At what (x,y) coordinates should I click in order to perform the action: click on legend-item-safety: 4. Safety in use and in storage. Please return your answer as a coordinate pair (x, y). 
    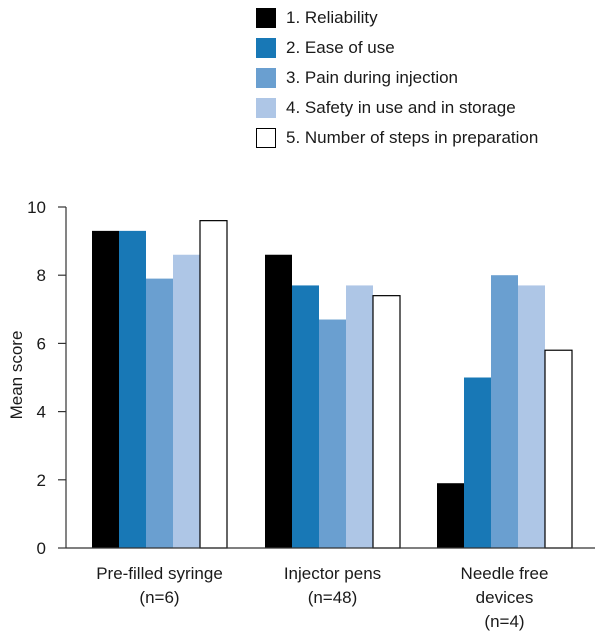
    Looking at the image, I should click on (397, 108).